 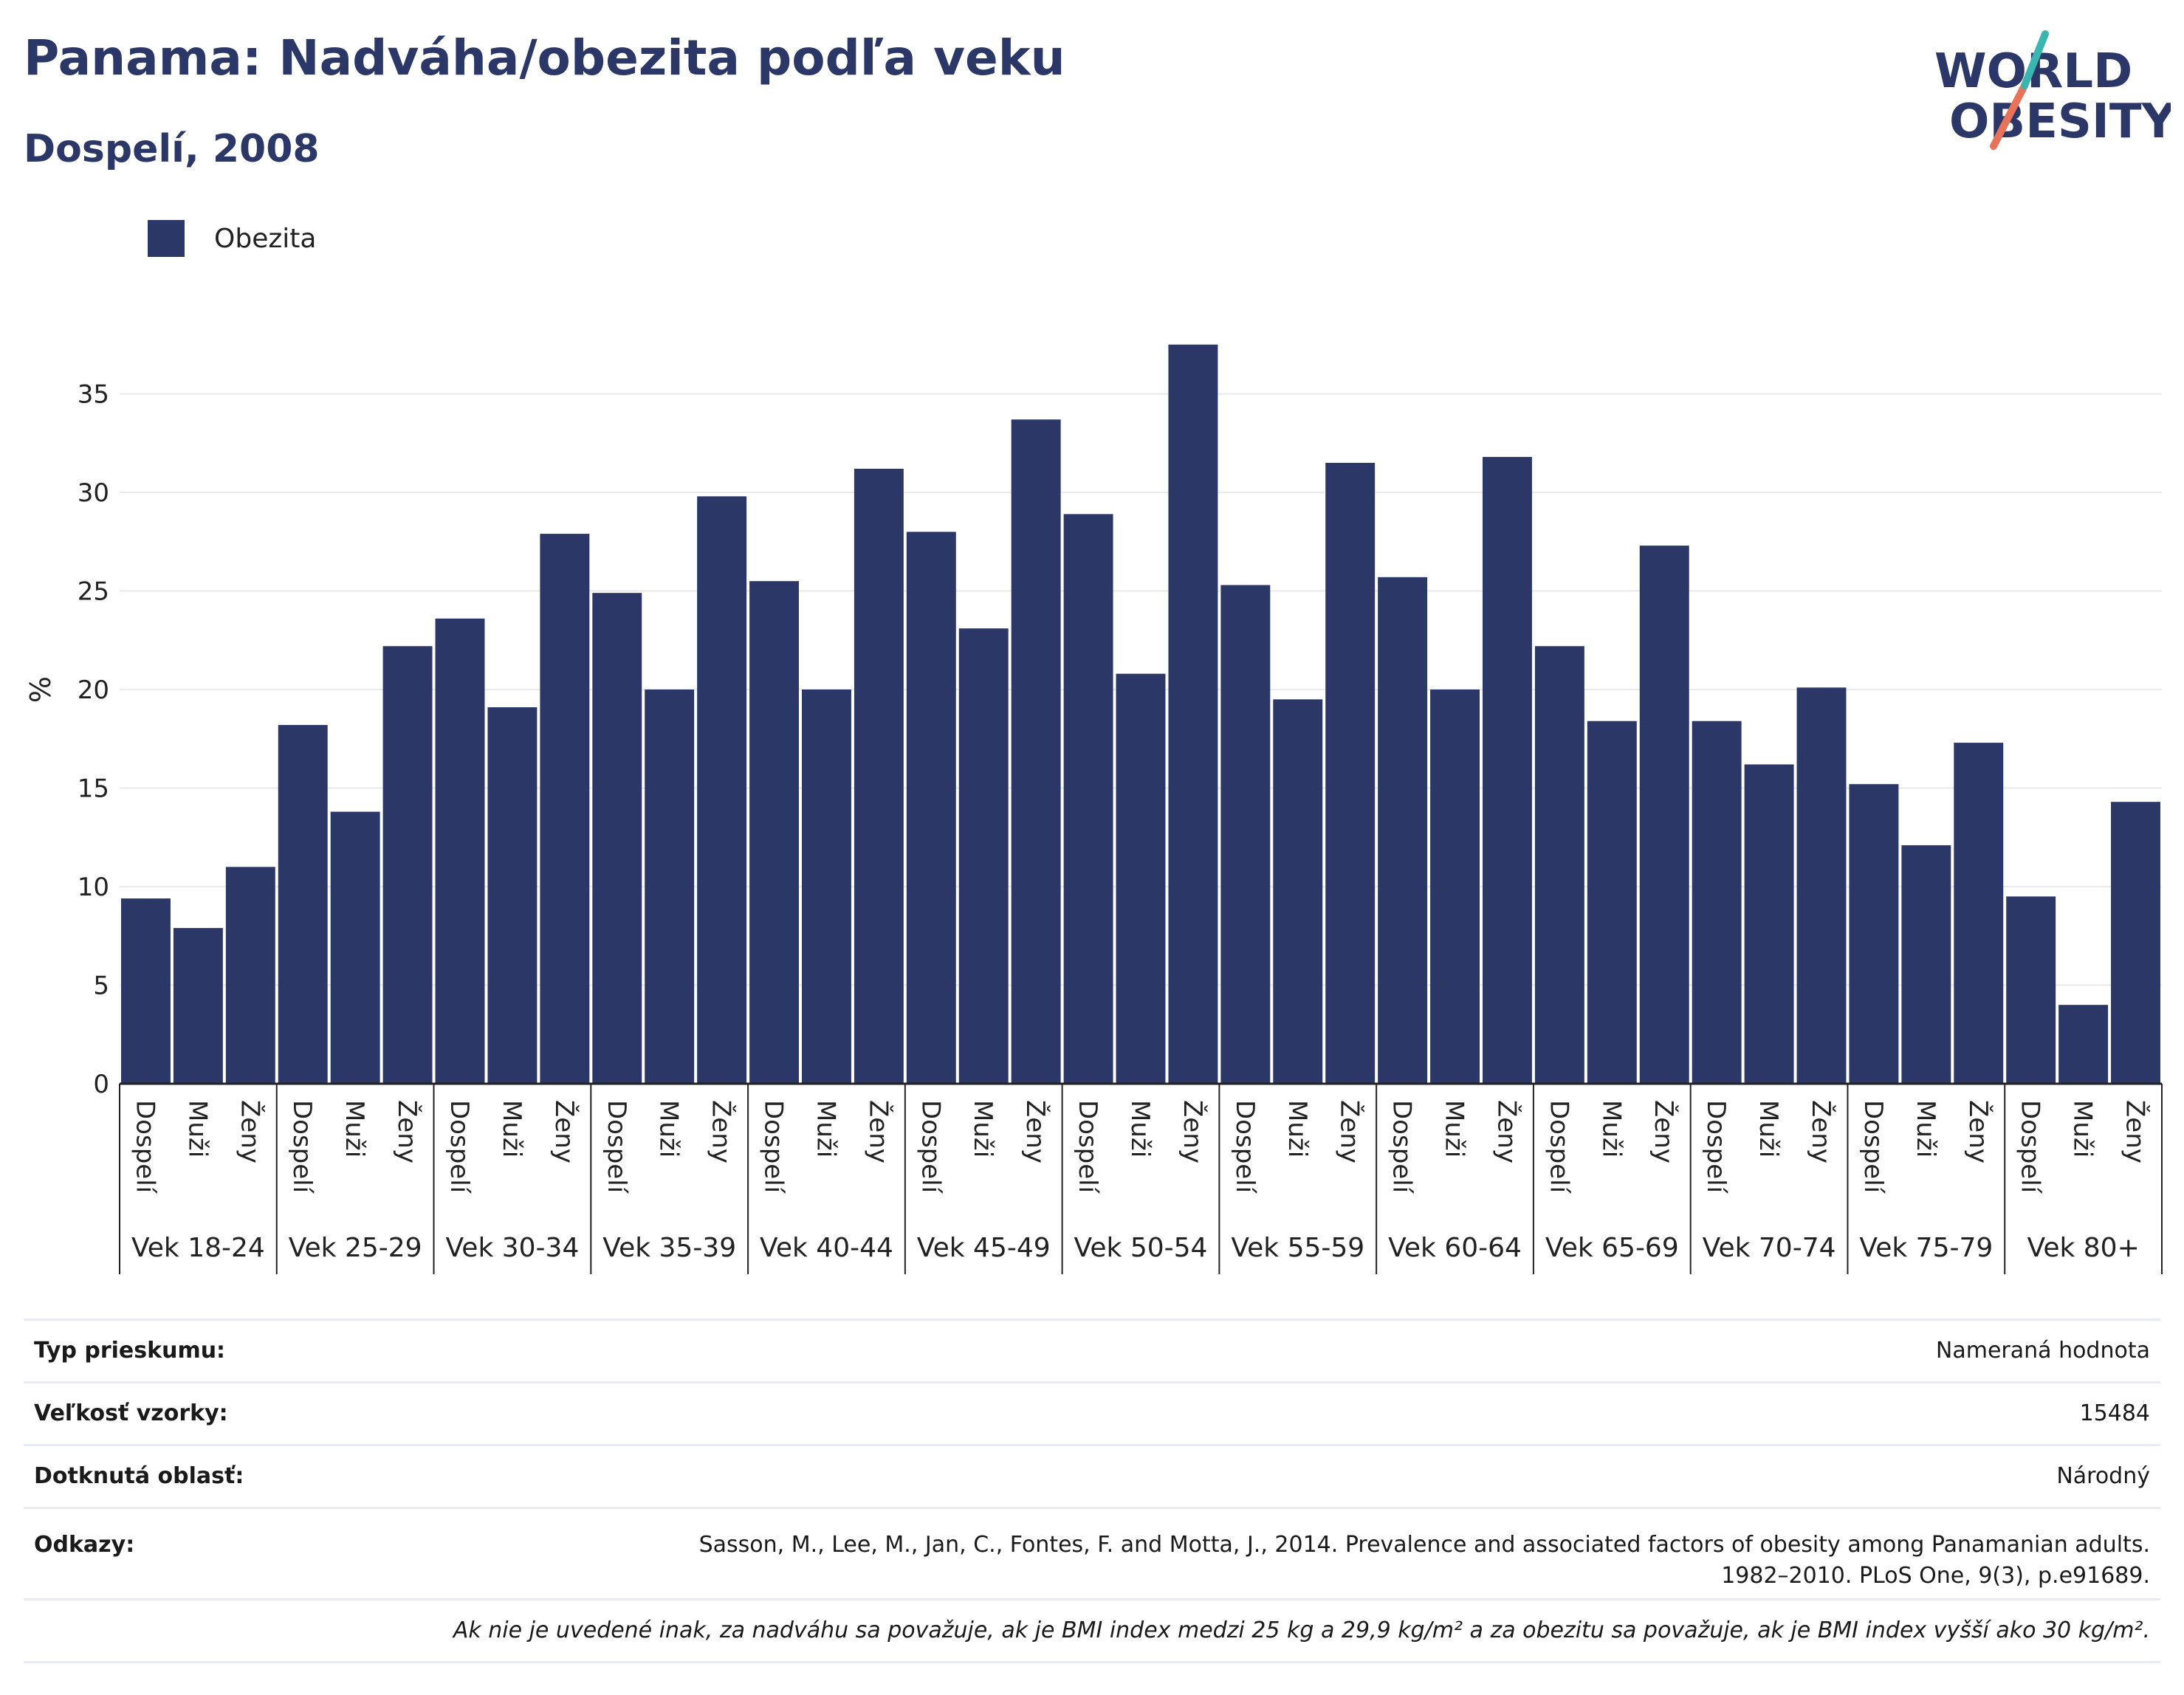 I want to click on info-row-sample-size: Veľkosť vzorky: 15484, so click(x=1092, y=1413).